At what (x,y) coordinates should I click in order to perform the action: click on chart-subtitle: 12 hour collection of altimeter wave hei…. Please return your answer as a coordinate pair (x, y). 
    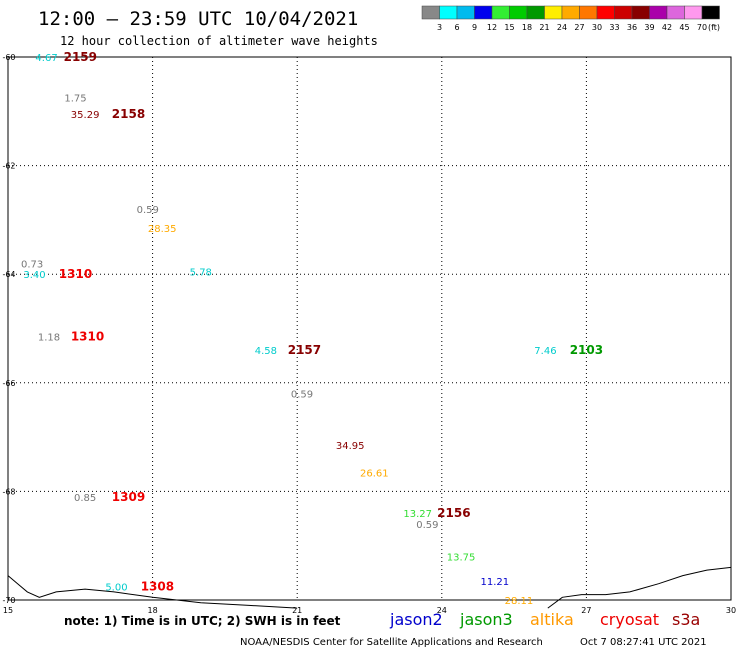
    Looking at the image, I should click on (219, 41).